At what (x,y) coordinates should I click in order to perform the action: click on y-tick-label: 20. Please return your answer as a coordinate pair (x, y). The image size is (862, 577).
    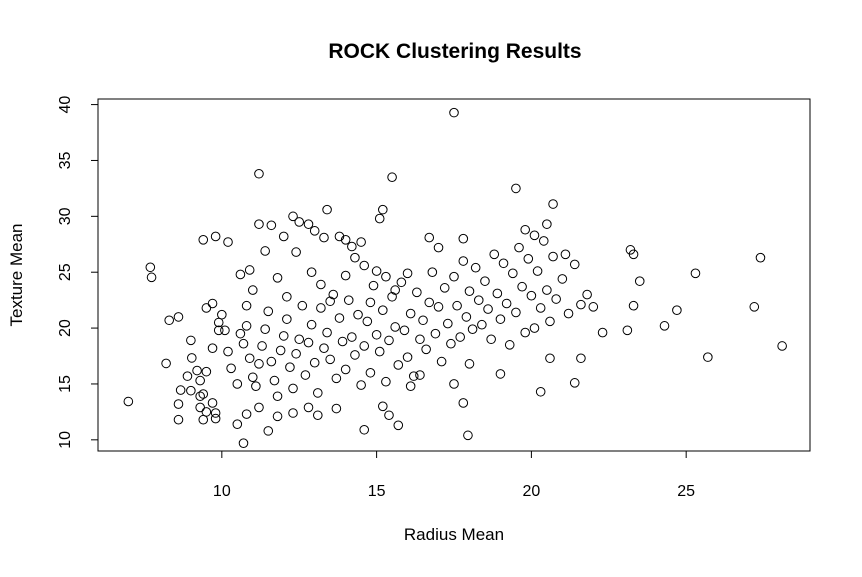
    Looking at the image, I should click on (65, 328).